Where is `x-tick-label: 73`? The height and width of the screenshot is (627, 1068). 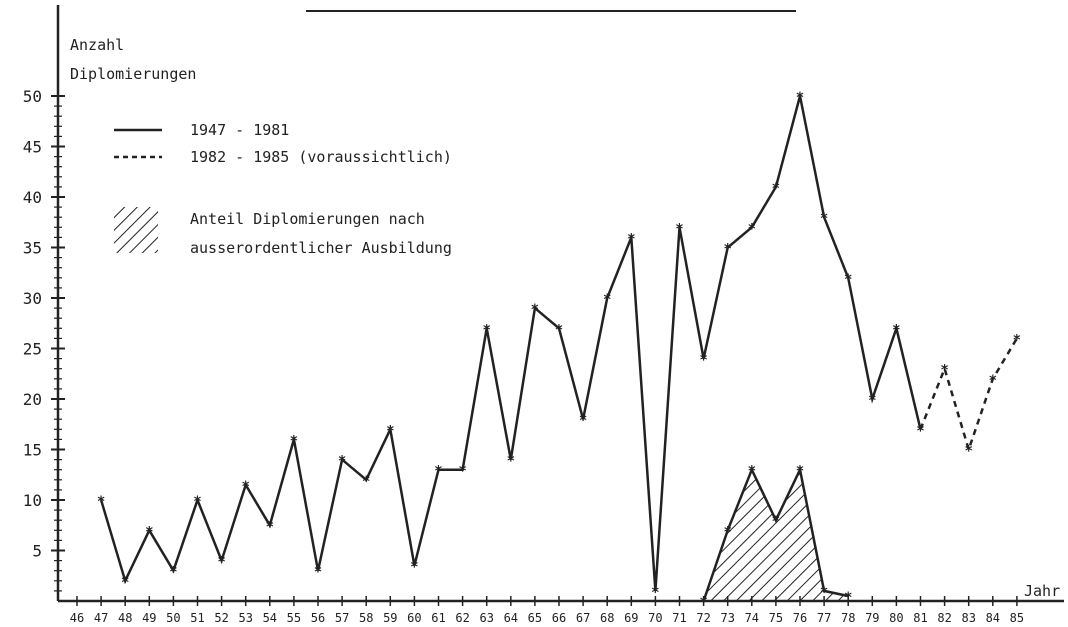
x-tick-label: 73 is located at coordinates (727, 618).